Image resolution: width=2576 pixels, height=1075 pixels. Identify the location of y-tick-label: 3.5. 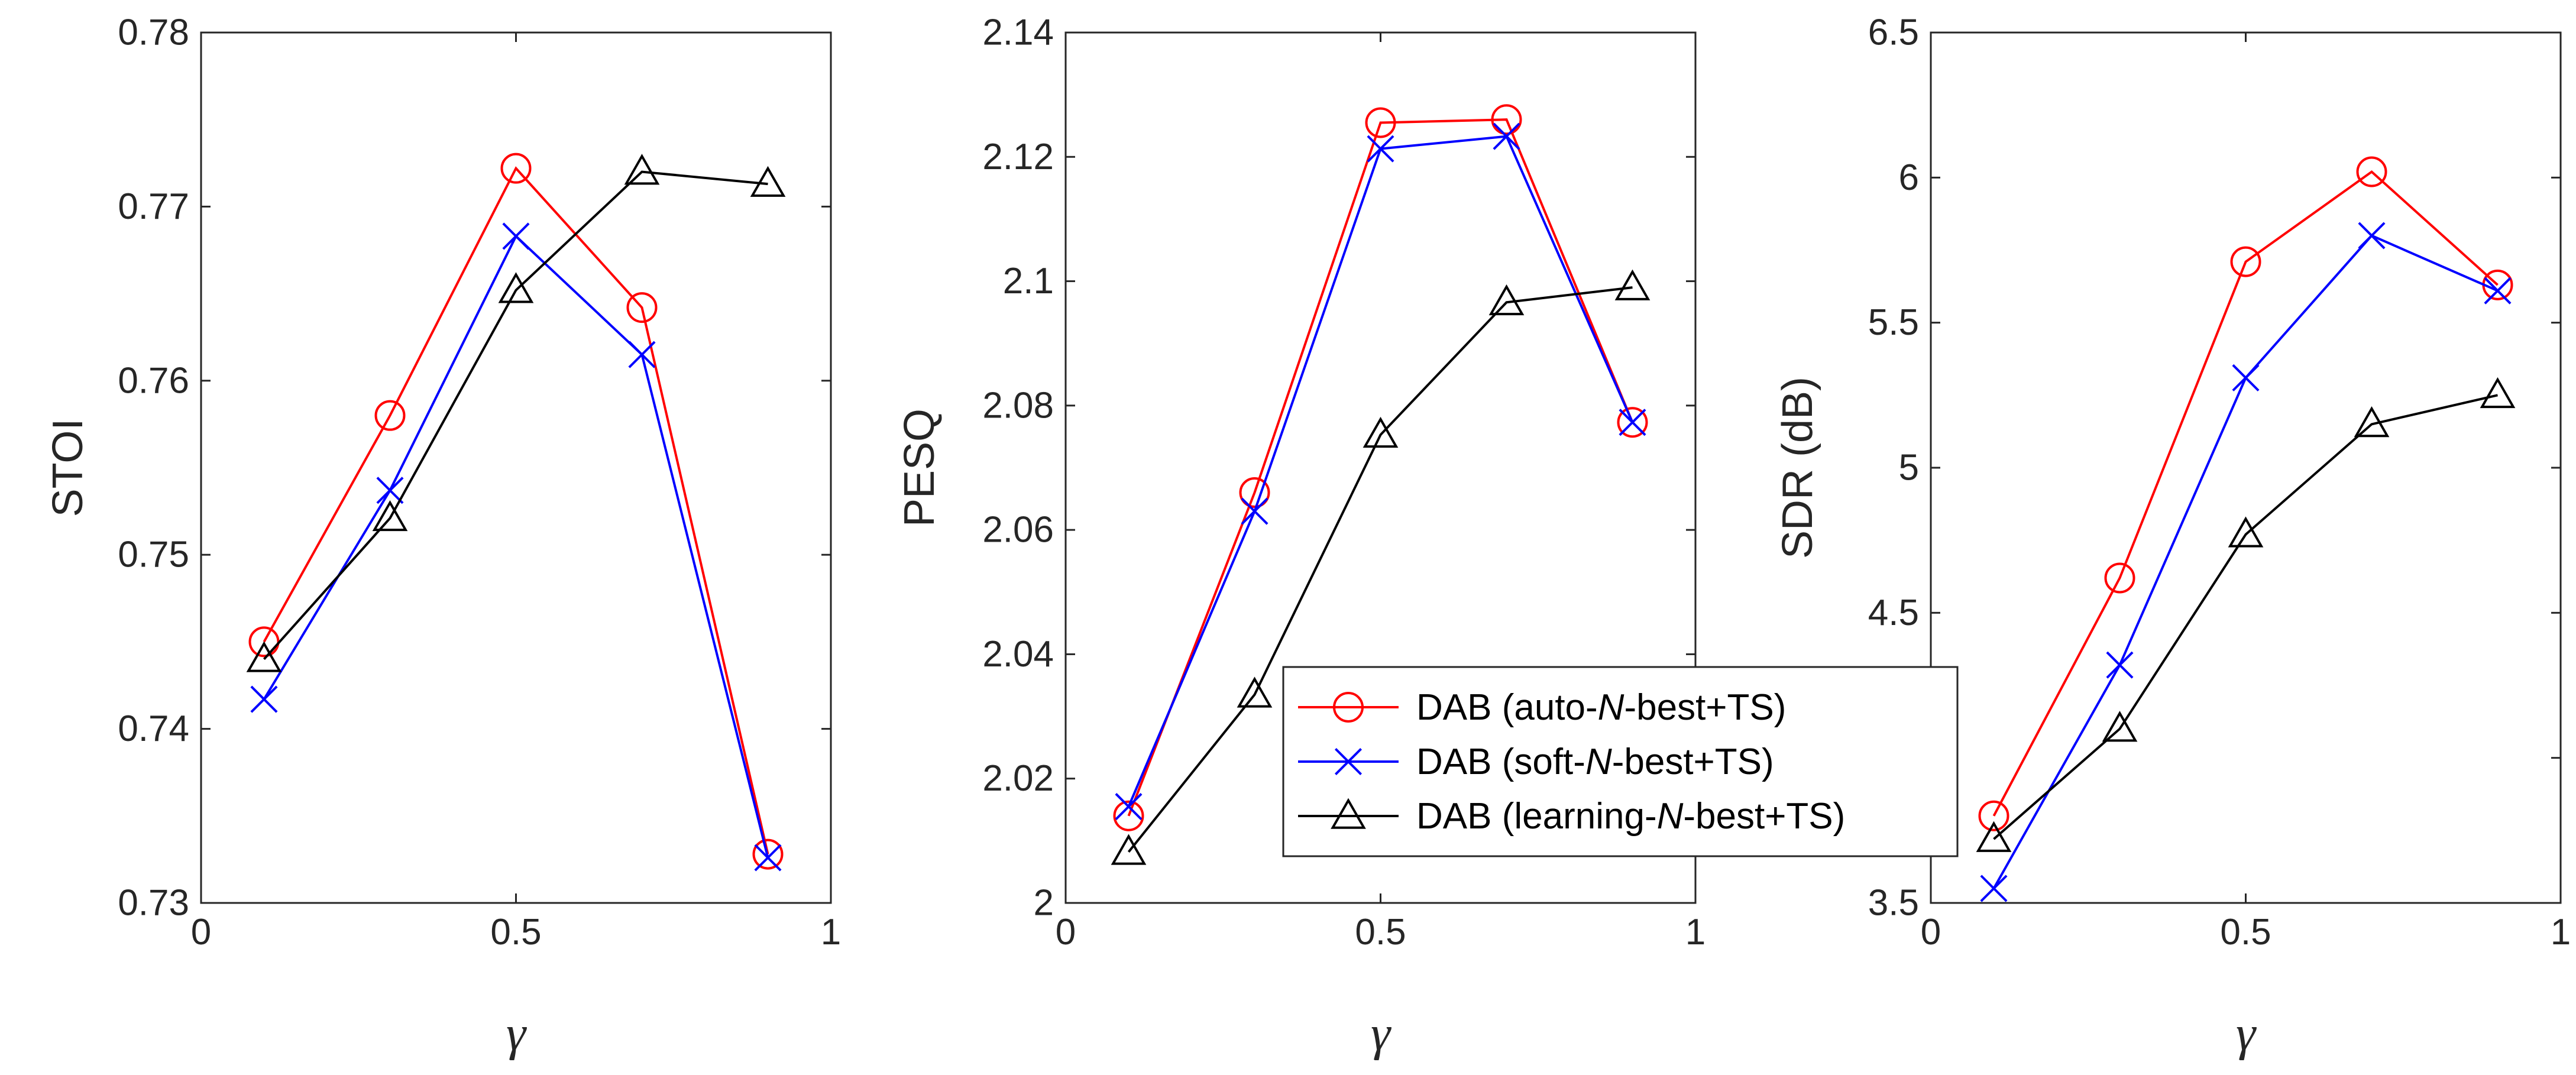
(1894, 904).